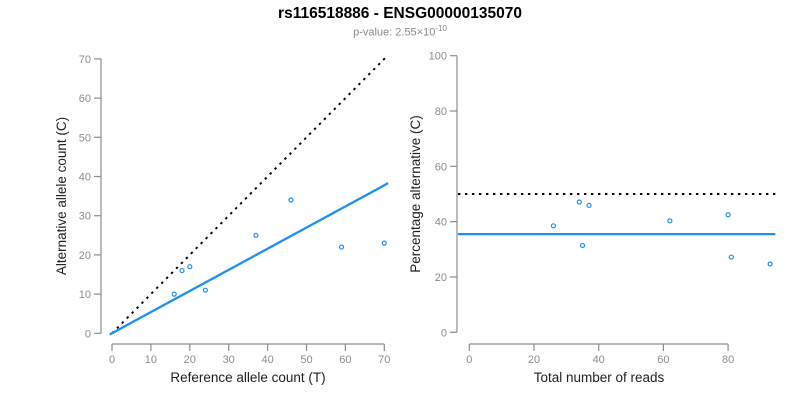  I want to click on y-tick-label: 80, so click(441, 112).